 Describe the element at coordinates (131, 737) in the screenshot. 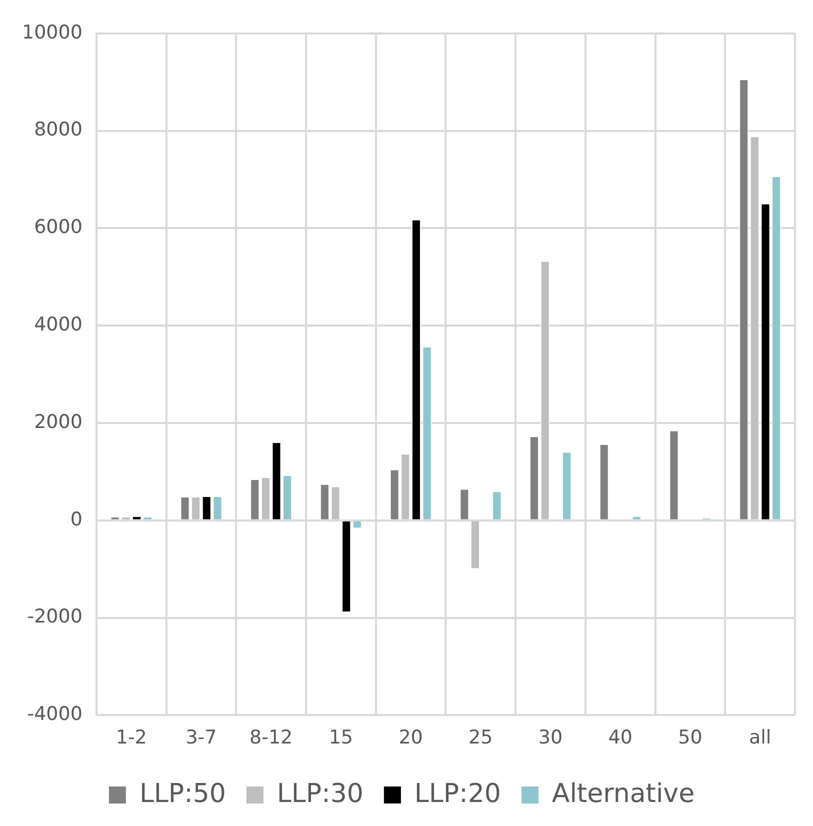

I see `x-tick-label: 1-2` at that location.